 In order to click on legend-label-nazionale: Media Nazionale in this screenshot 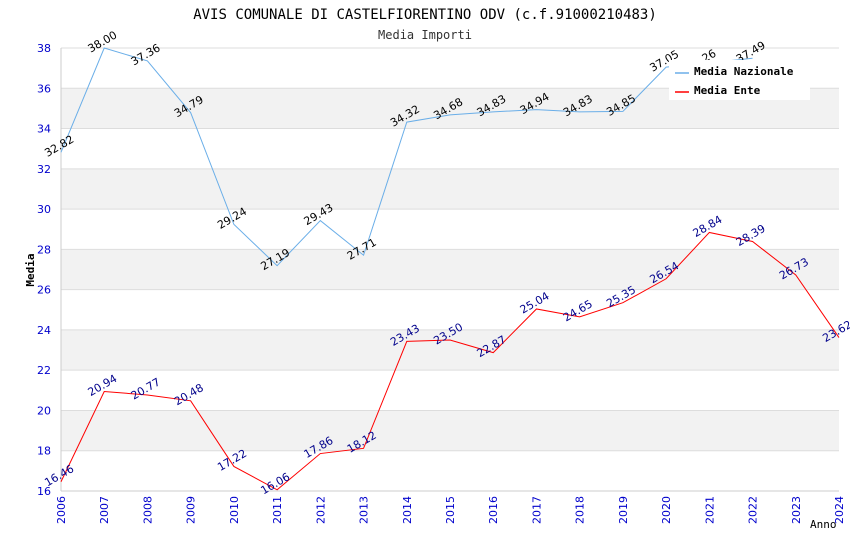, I will do `click(744, 71)`.